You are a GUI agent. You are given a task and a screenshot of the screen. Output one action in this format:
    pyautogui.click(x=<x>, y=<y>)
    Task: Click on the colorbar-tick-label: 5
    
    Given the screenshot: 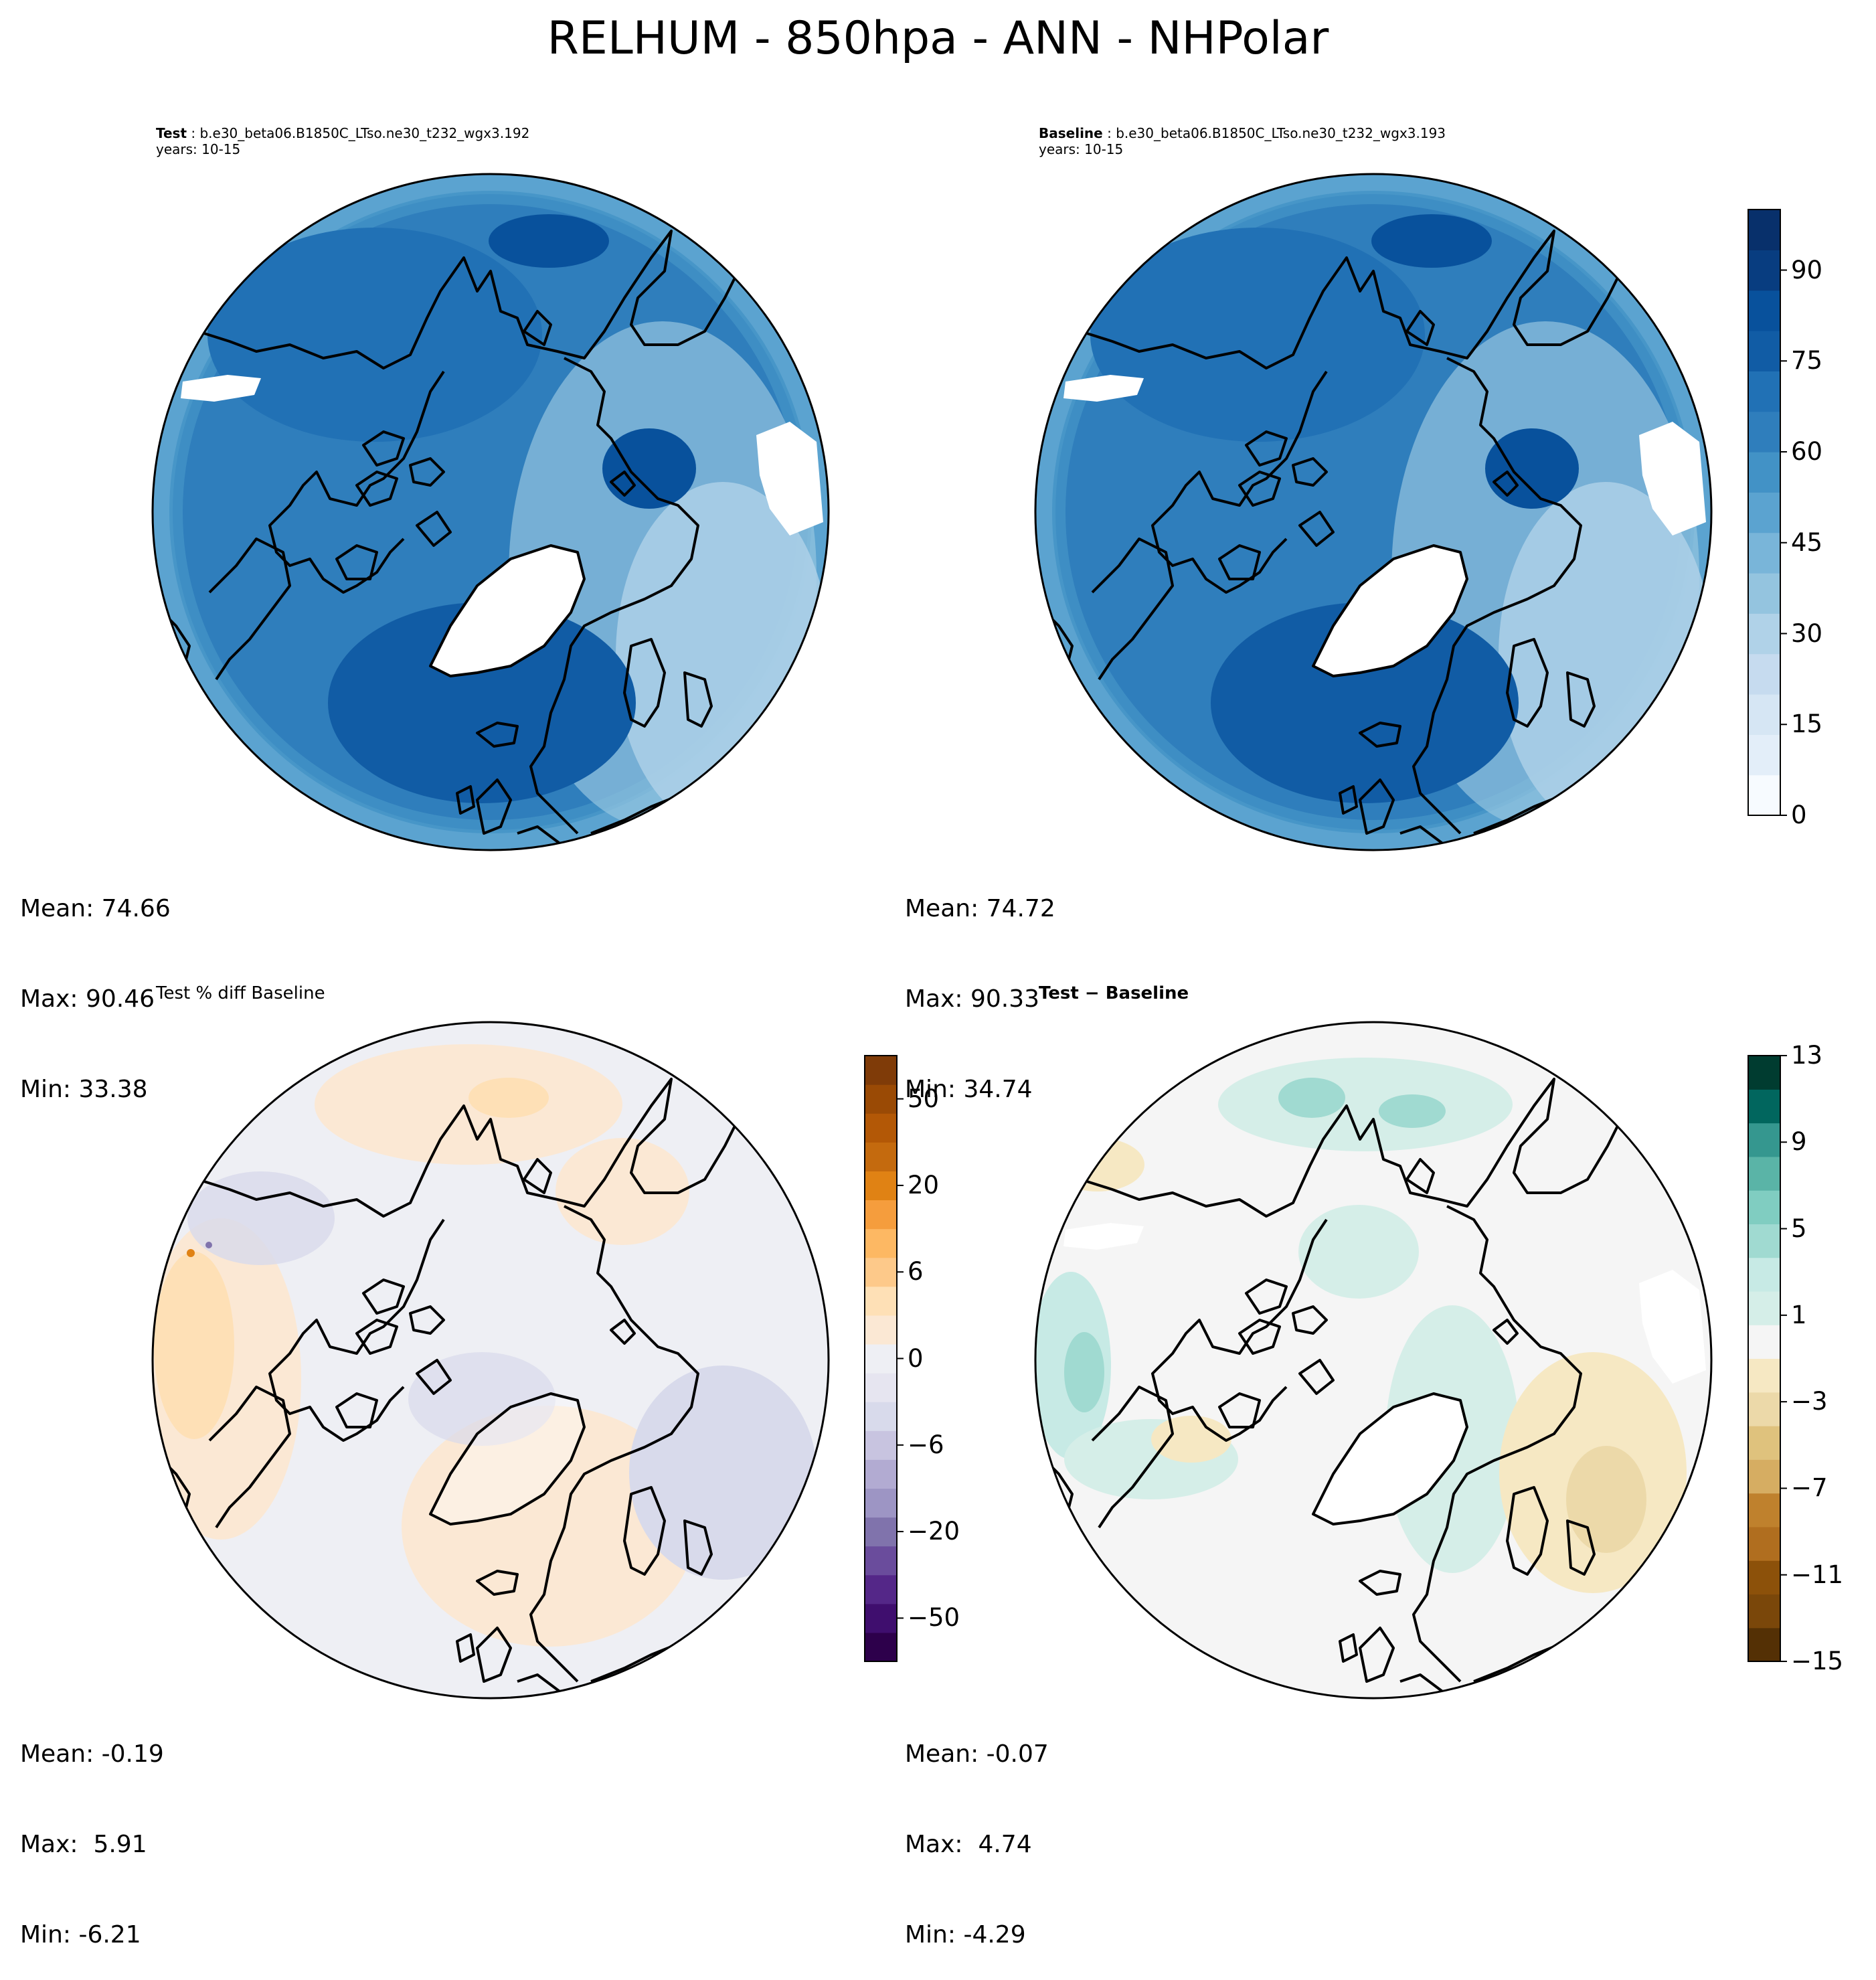 What is the action you would take?
    pyautogui.click(x=1799, y=1228)
    